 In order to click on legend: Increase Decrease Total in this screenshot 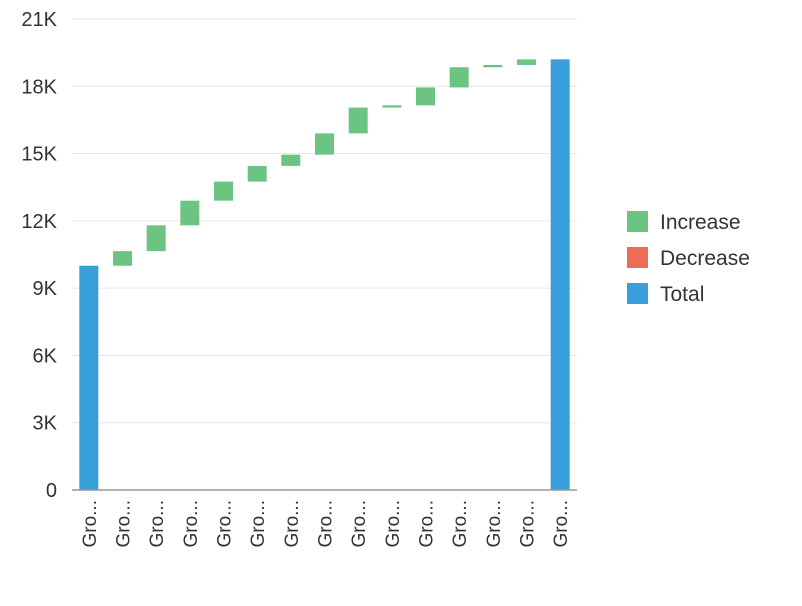, I will do `click(688, 258)`.